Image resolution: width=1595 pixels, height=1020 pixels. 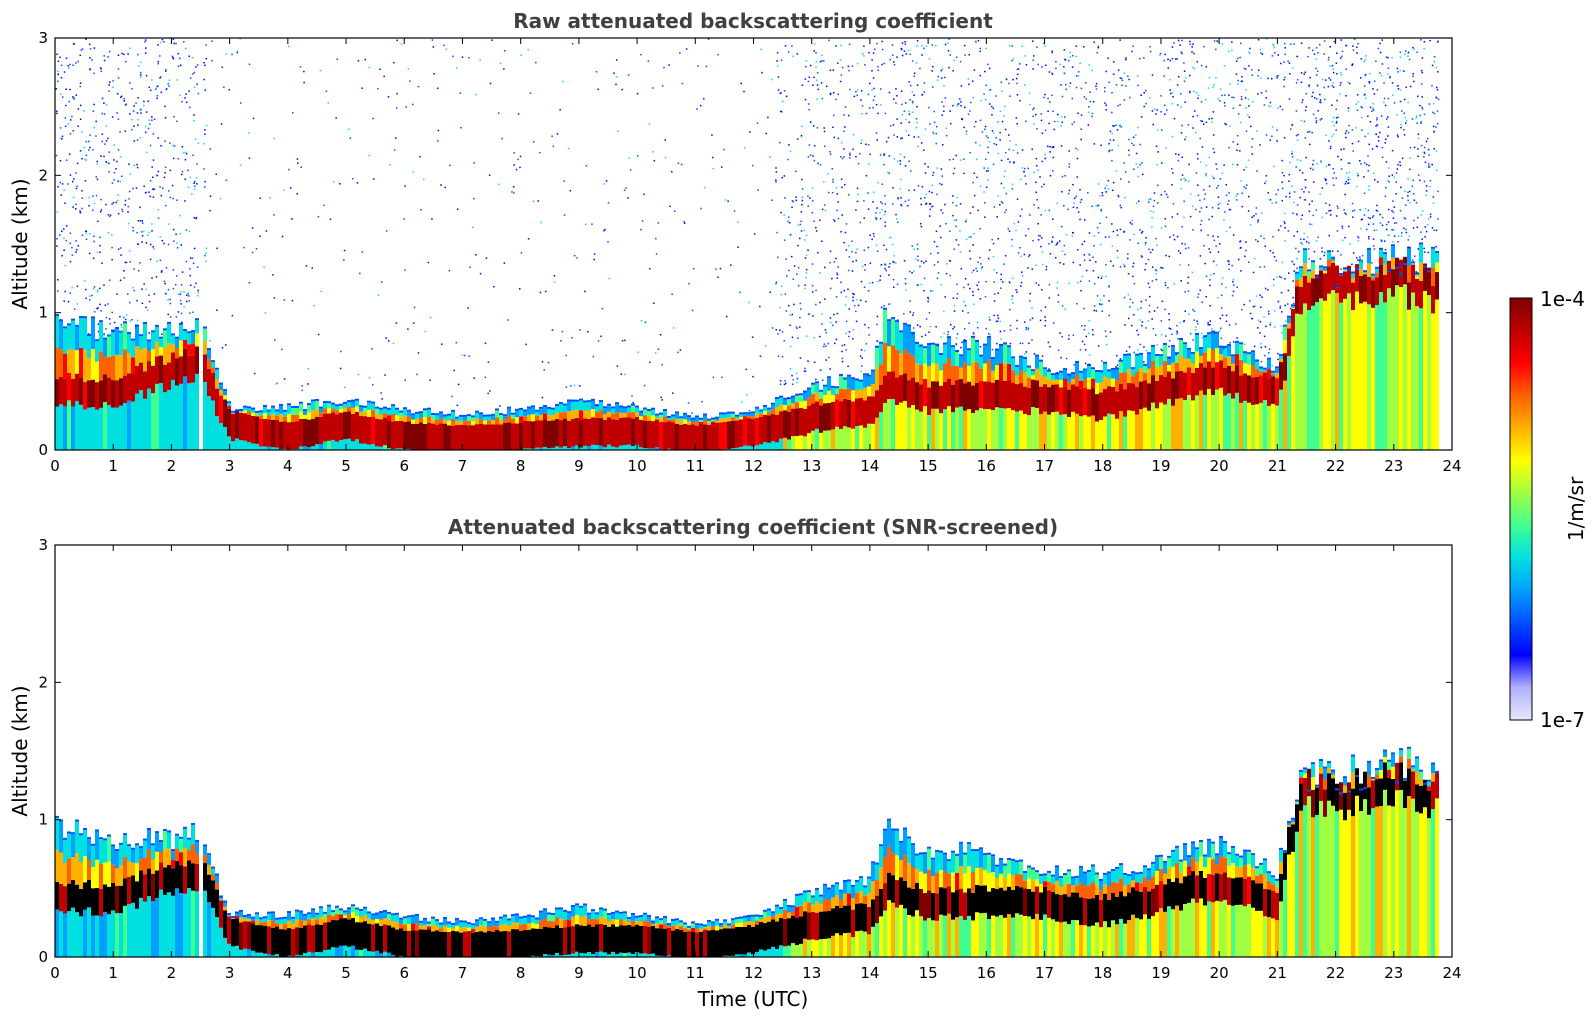 I want to click on colorbar: 1e-4 1e-7 1/m/sr, so click(x=1548, y=509).